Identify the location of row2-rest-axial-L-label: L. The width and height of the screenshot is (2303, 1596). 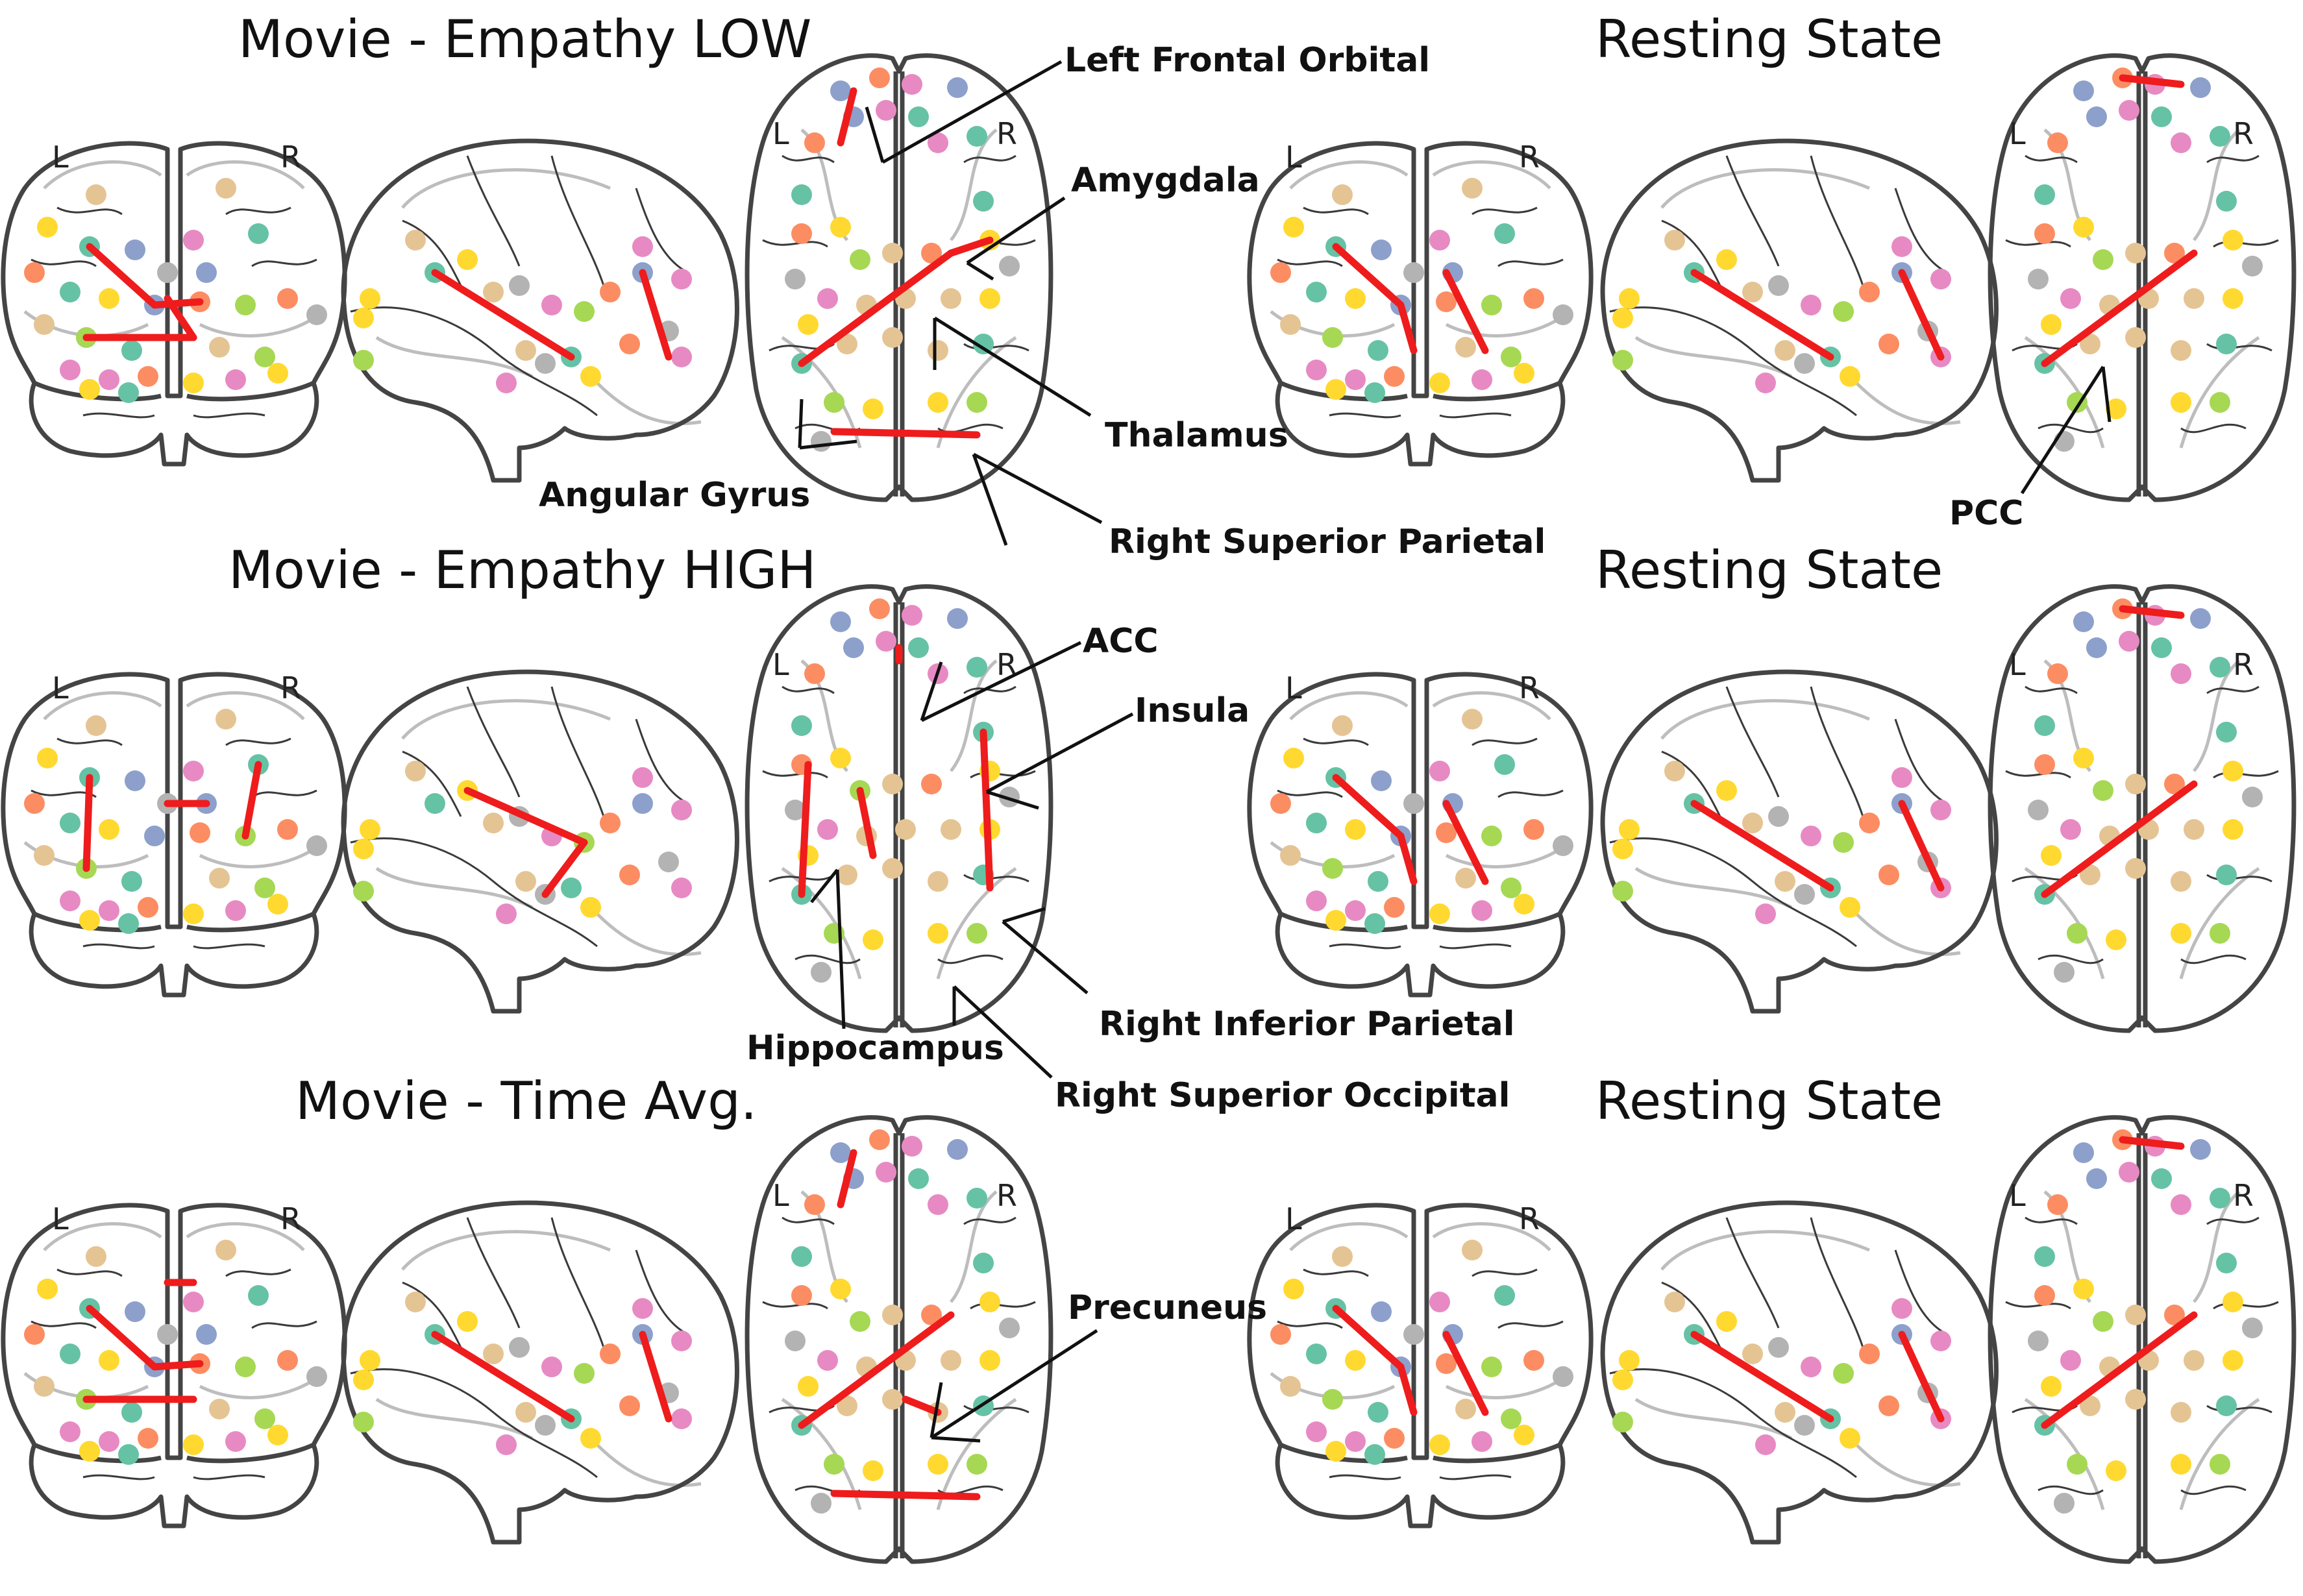
(2017, 664).